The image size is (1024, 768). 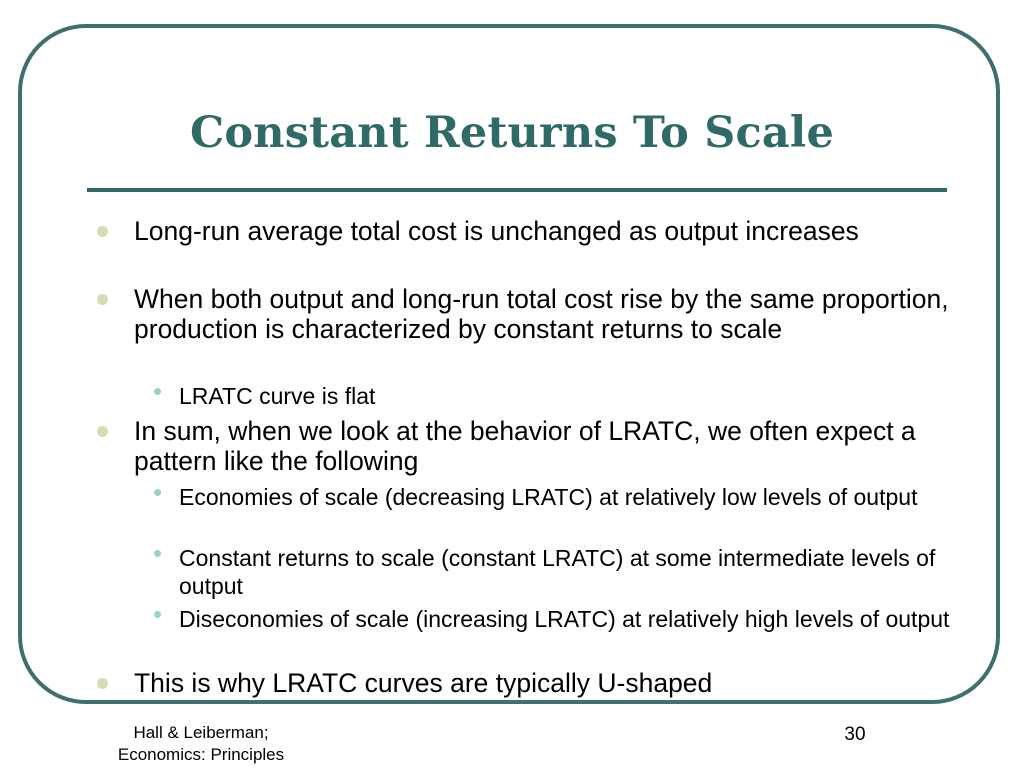 What do you see at coordinates (556, 394) in the screenshot?
I see `sub-bullet-item: • LRATC curve is flat` at bounding box center [556, 394].